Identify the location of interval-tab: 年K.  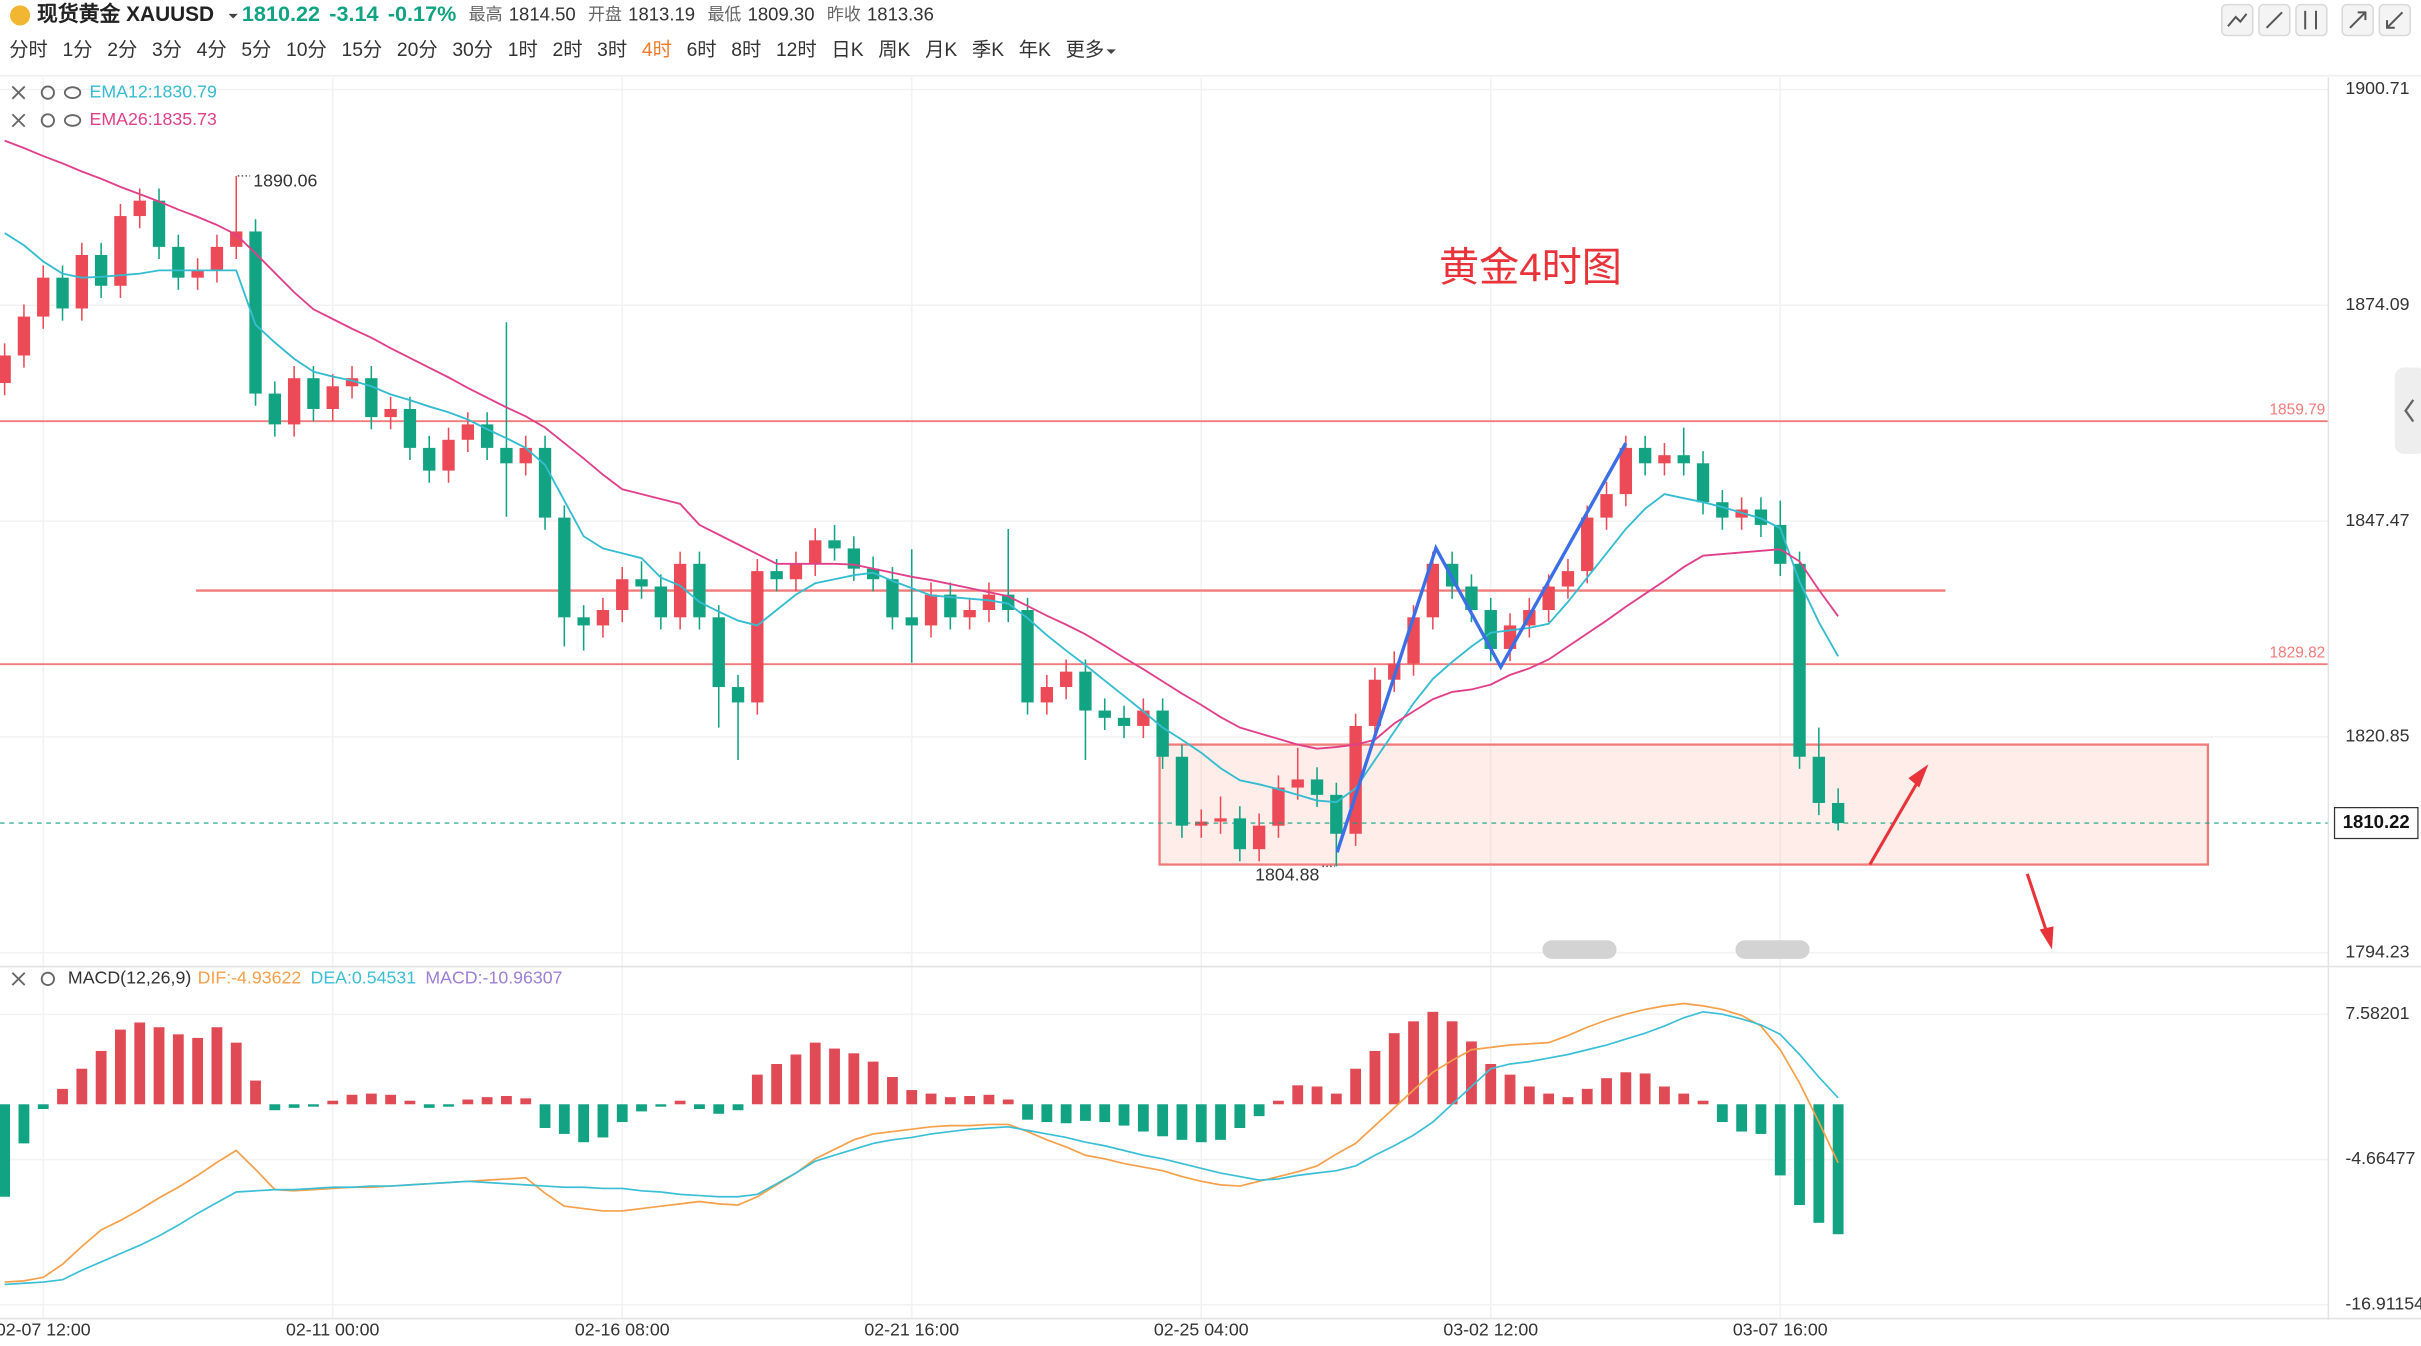
(1035, 50).